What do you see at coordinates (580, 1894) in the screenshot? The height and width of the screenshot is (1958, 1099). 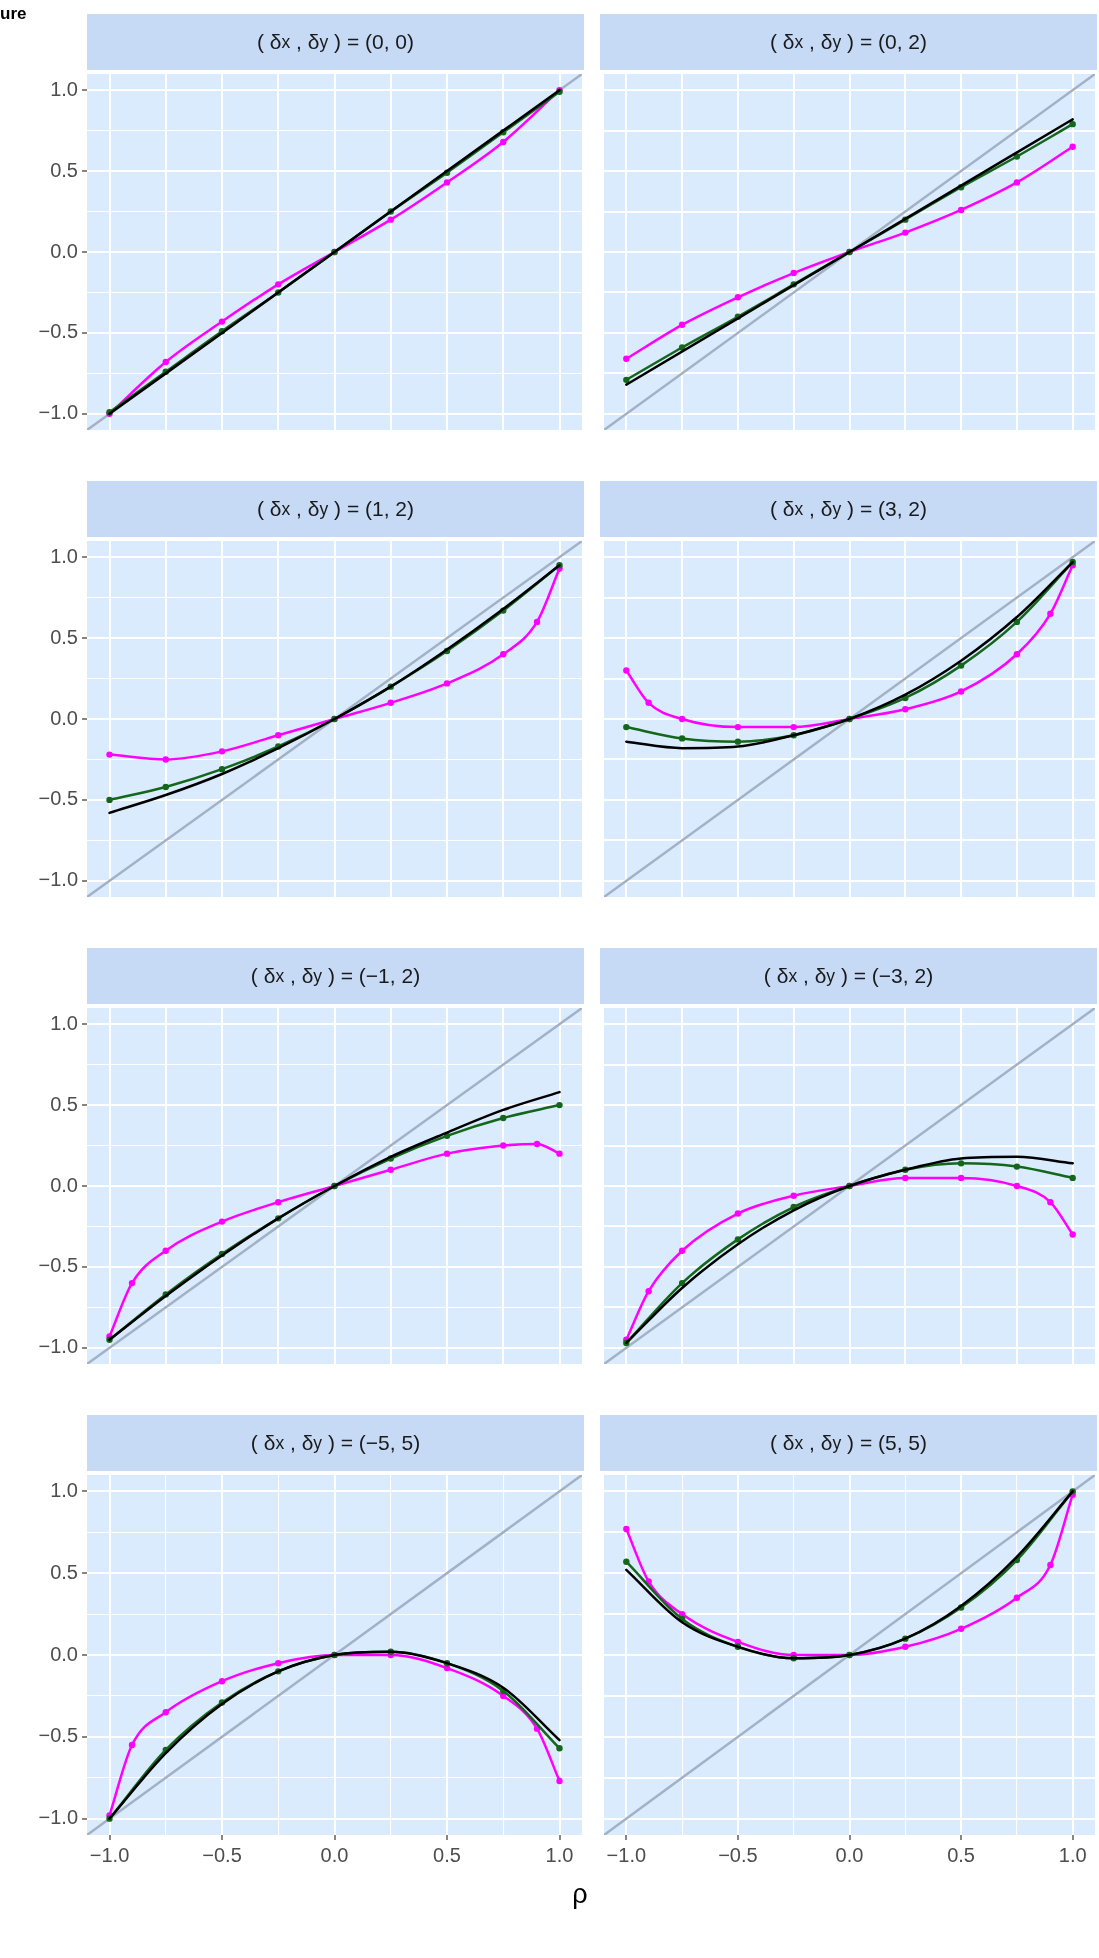 I see `x-axis-title: ρ` at bounding box center [580, 1894].